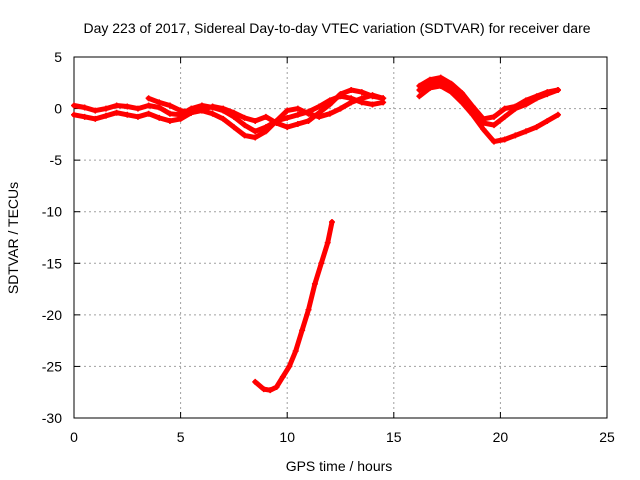 The height and width of the screenshot is (480, 640). I want to click on x-tick-label: 25, so click(607, 437).